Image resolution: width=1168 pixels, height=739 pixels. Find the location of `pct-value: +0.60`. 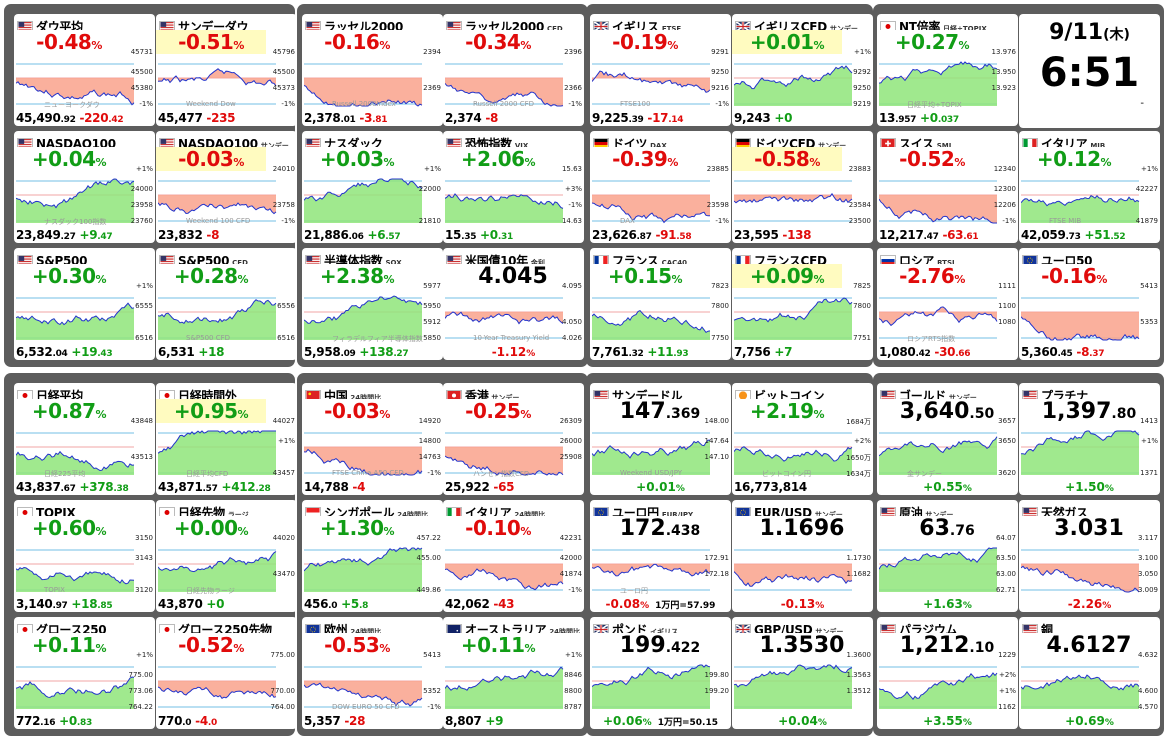

pct-value: +0.60 is located at coordinates (63, 528).